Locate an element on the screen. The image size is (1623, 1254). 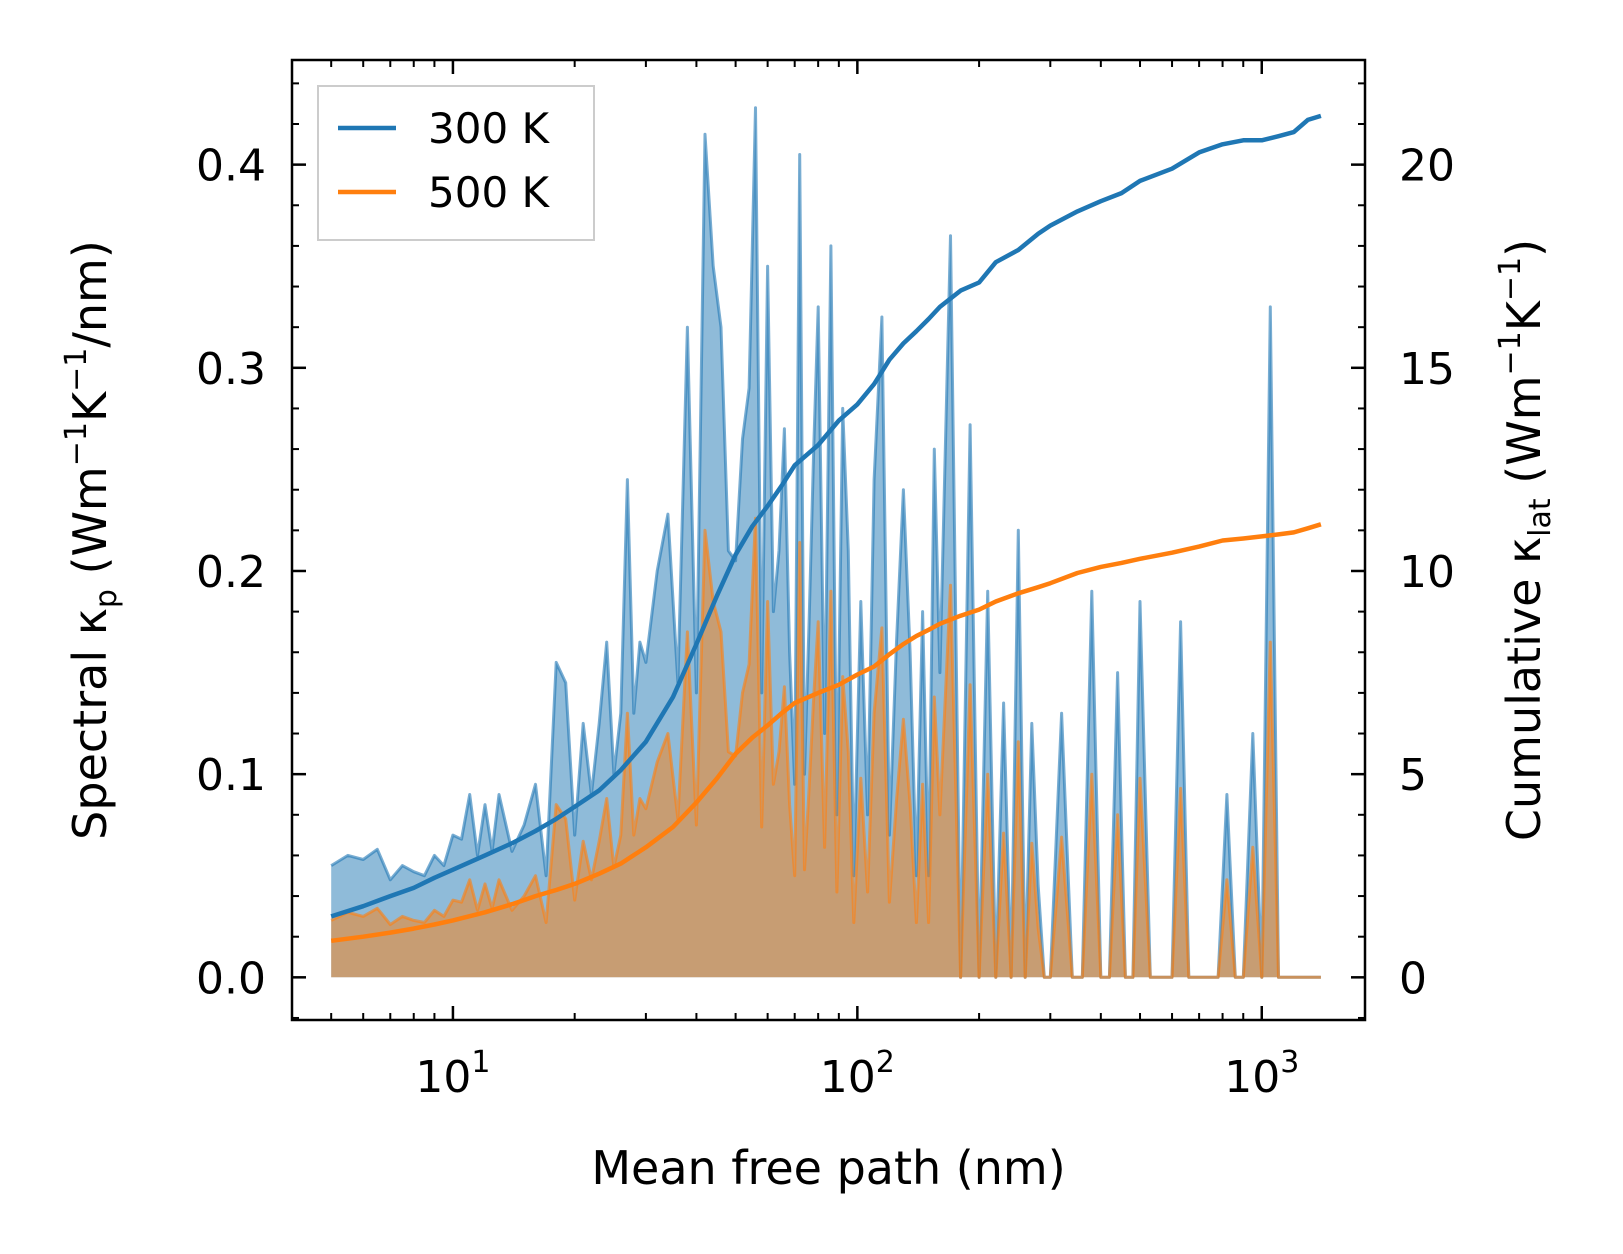
y-left-tick-label: 0.1 is located at coordinates (231, 775).